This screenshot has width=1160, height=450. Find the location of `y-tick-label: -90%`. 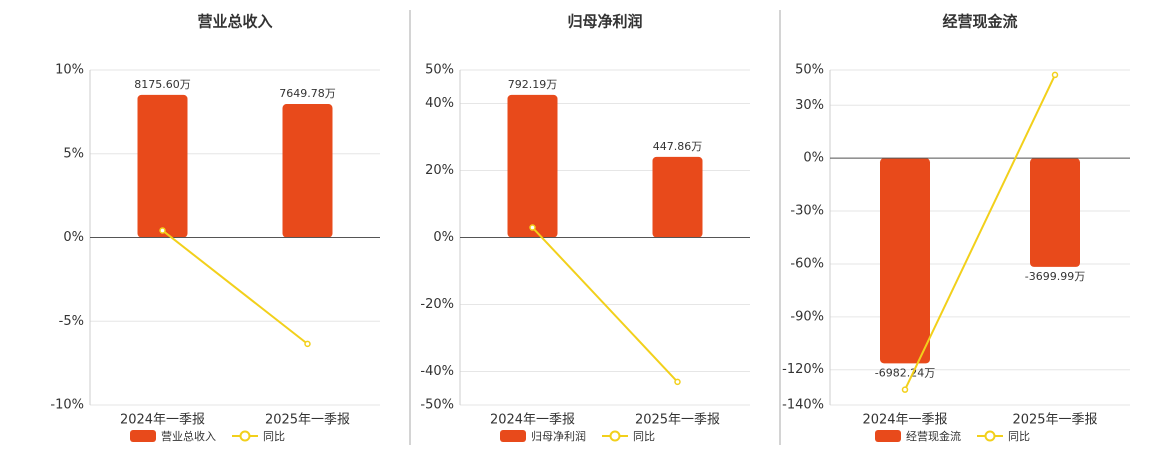

y-tick-label: -90% is located at coordinates (807, 316).